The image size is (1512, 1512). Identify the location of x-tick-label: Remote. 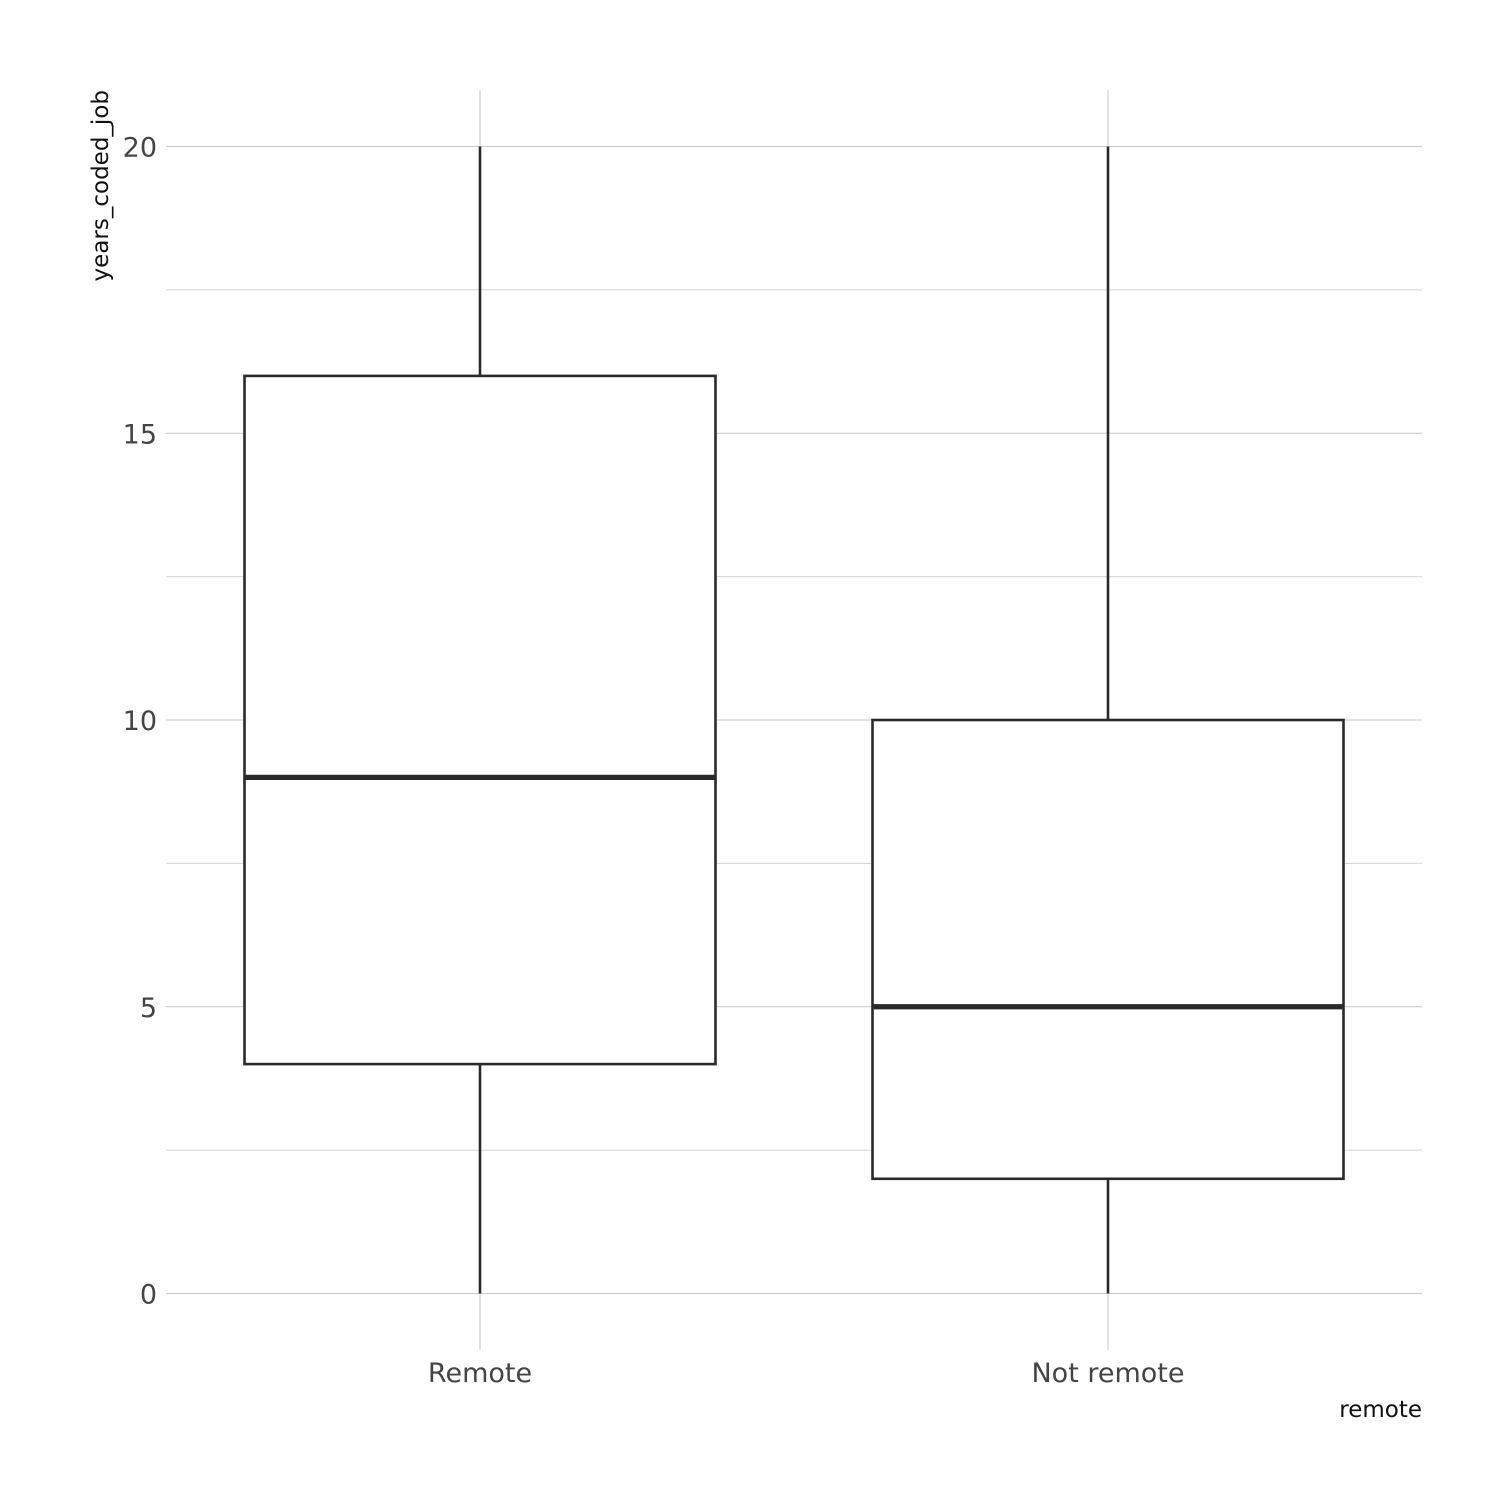
(480, 1373).